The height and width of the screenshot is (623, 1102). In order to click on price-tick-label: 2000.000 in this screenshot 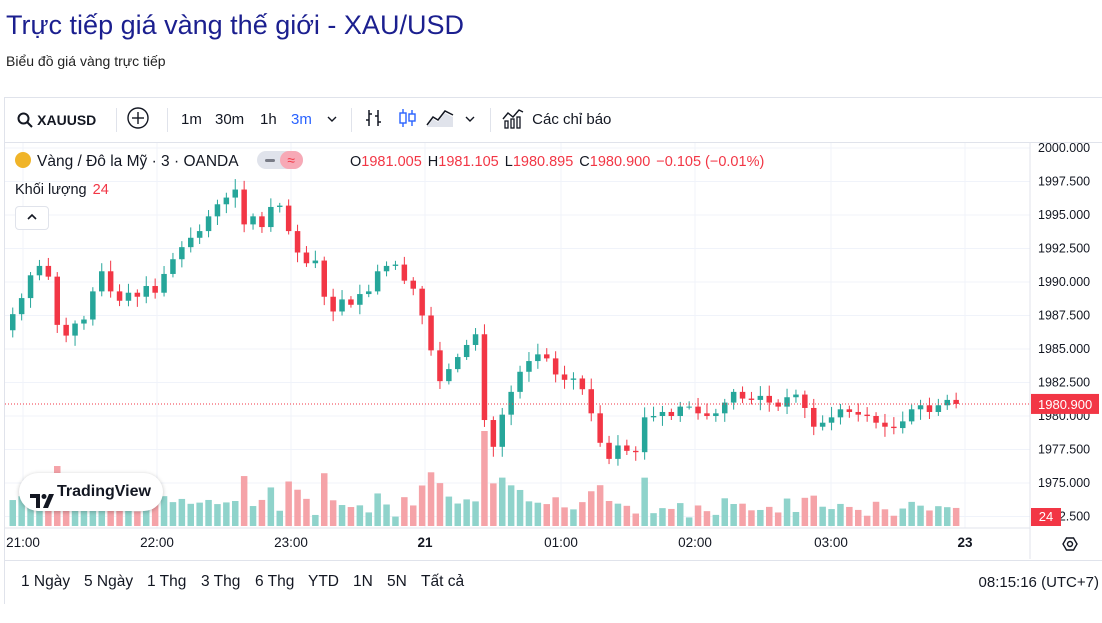, I will do `click(1064, 149)`.